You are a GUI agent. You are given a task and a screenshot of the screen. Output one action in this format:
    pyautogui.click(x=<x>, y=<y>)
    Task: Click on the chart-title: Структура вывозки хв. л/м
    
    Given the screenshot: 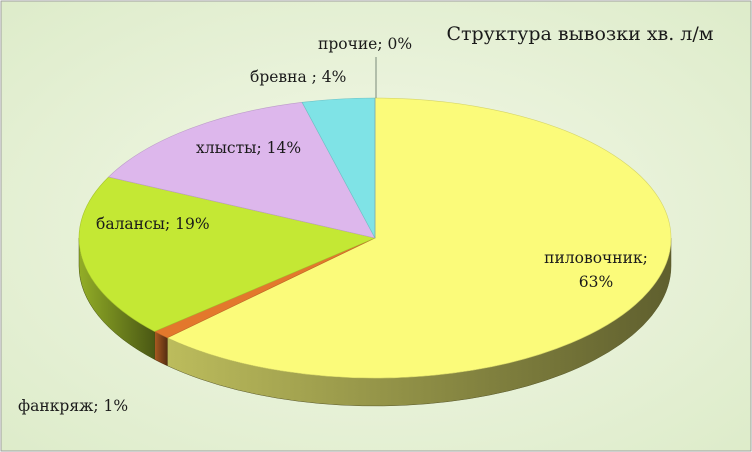 What is the action you would take?
    pyautogui.click(x=579, y=34)
    